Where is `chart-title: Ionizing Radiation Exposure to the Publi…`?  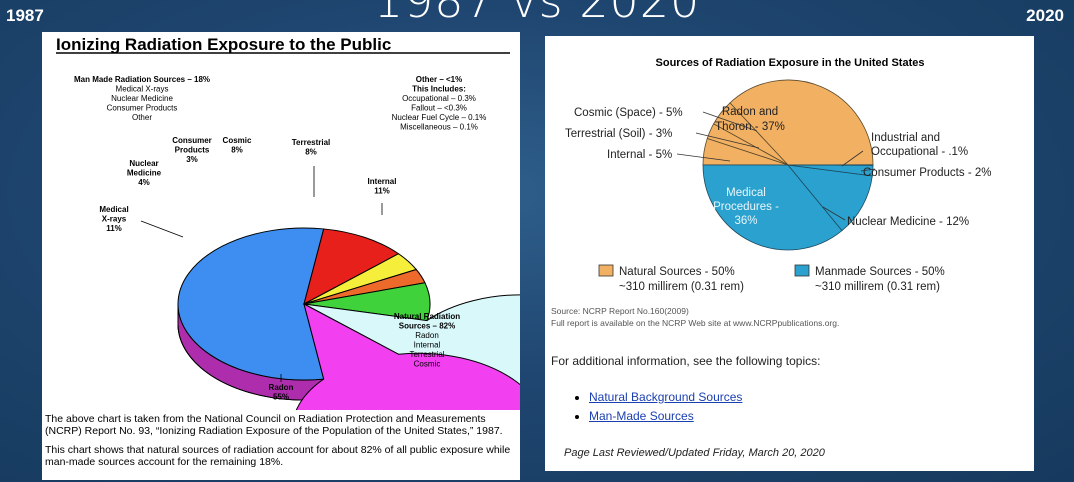 chart-title: Ionizing Radiation Exposure to the Publi… is located at coordinates (223, 44).